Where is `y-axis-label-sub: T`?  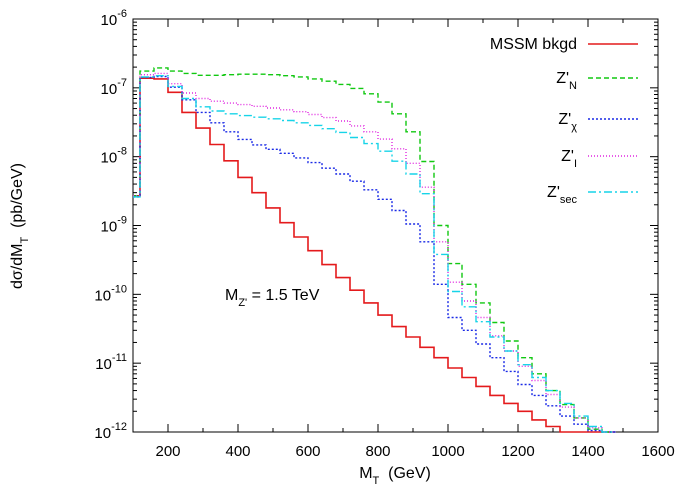
y-axis-label-sub: T is located at coordinates (25, 240).